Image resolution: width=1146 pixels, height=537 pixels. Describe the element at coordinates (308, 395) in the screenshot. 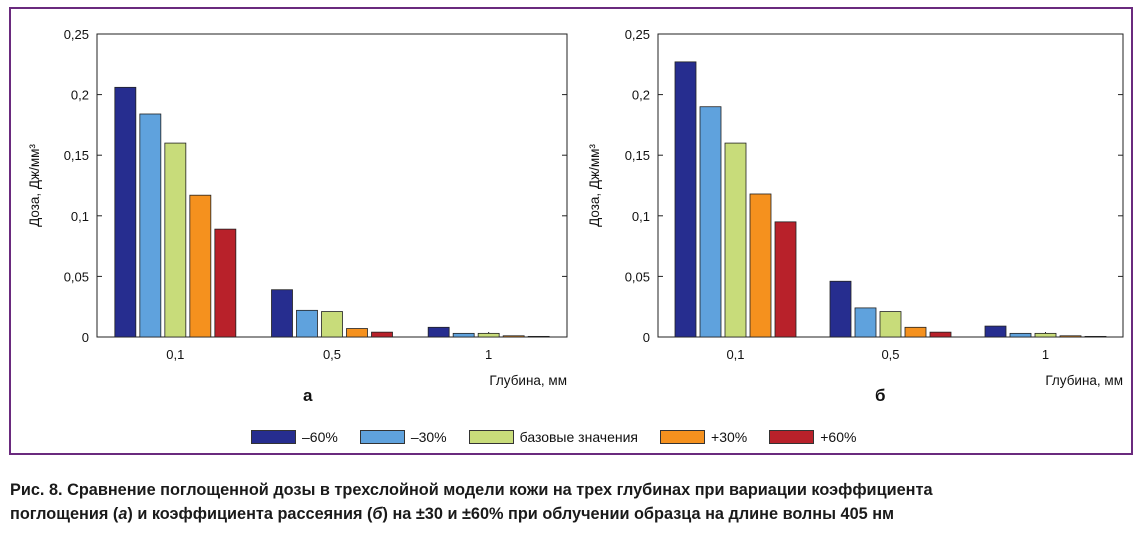

I see `panel-label-a: а` at that location.